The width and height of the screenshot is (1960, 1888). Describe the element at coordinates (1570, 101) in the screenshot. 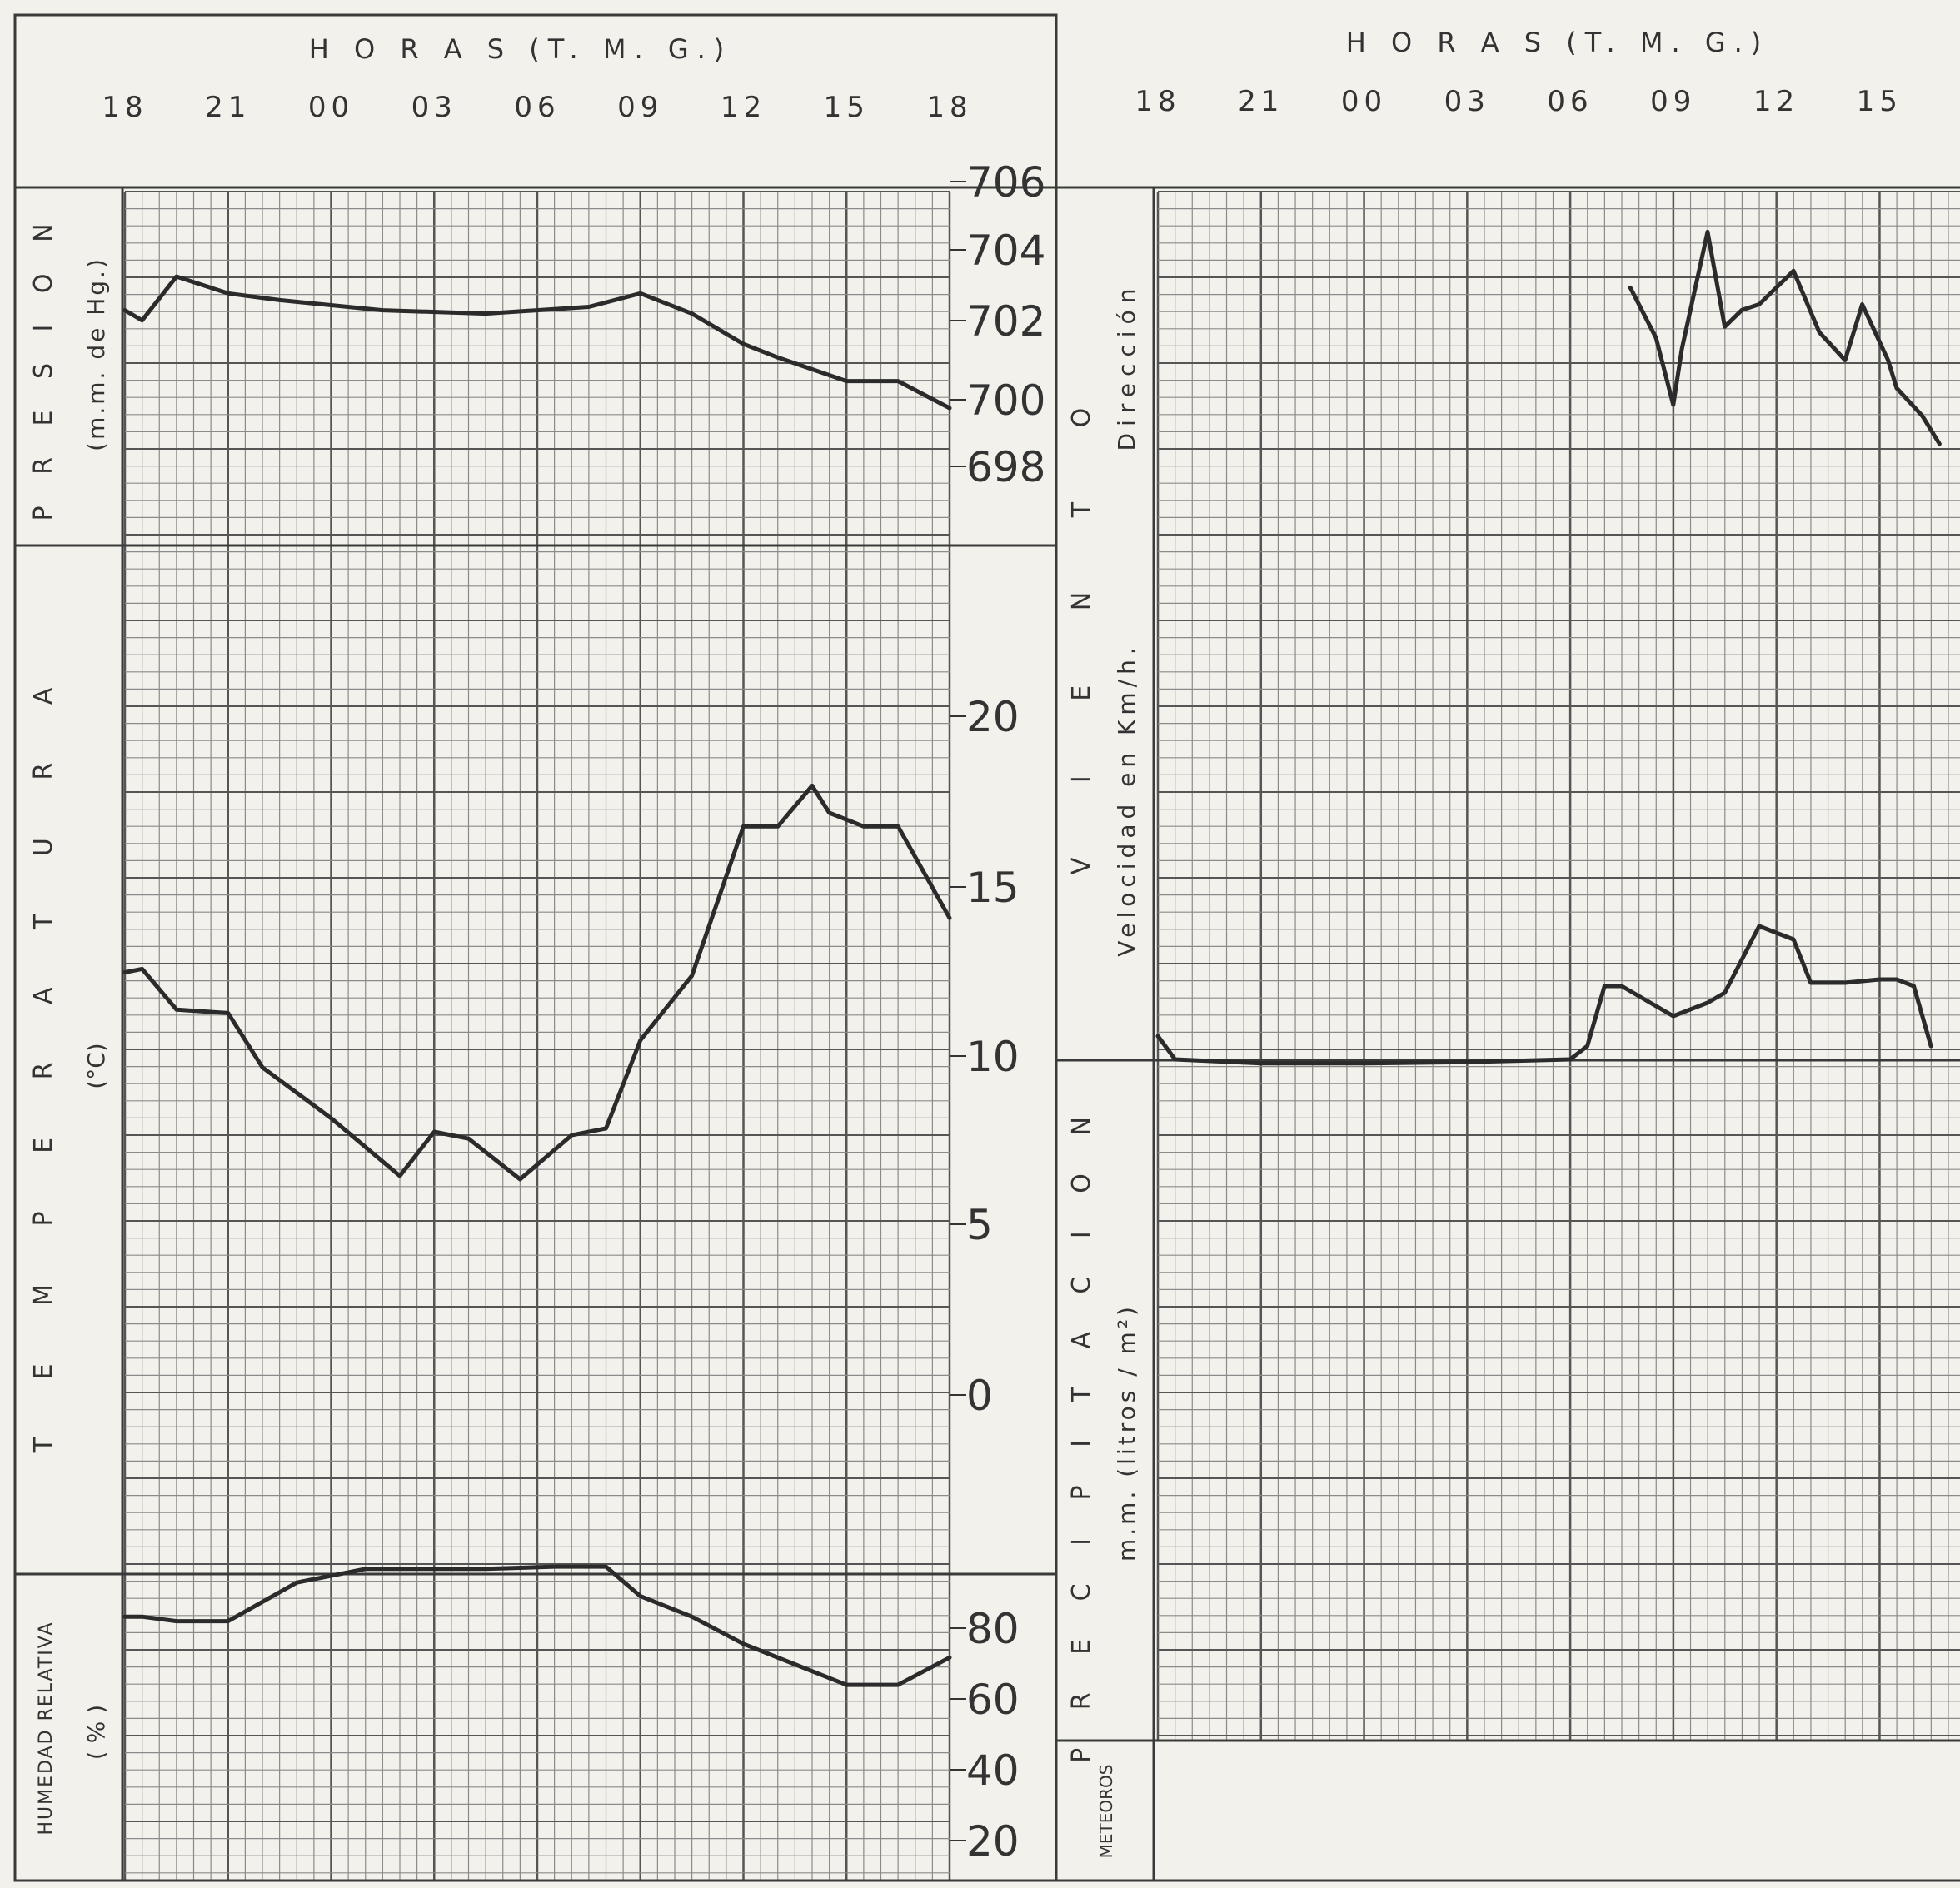

I see `hour-tick-label: 06` at that location.